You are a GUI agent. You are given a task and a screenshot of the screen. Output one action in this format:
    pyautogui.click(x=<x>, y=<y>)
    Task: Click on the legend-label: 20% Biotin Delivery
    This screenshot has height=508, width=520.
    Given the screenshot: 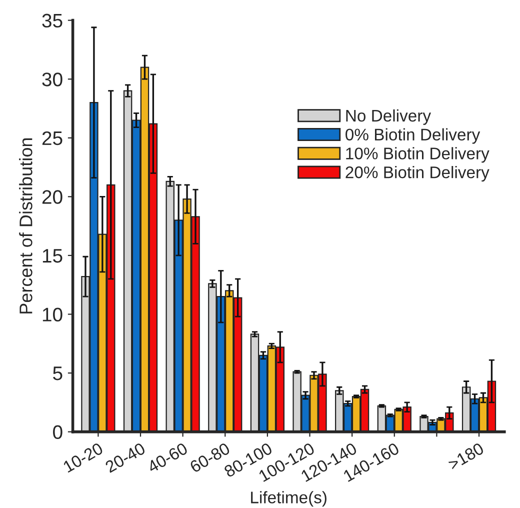 What is the action you would take?
    pyautogui.click(x=418, y=174)
    